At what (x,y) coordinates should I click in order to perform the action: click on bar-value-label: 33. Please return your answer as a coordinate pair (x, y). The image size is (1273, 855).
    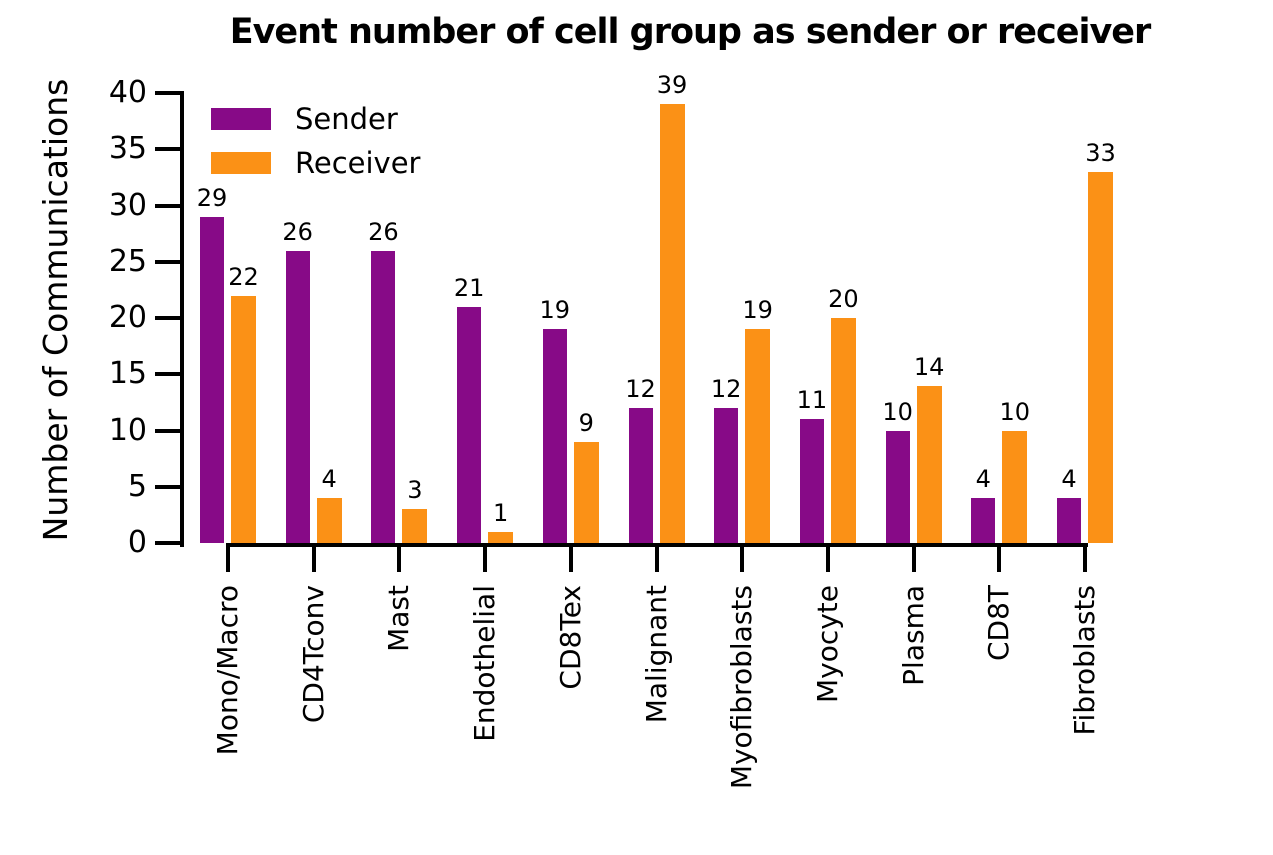
    Looking at the image, I should click on (1100, 152).